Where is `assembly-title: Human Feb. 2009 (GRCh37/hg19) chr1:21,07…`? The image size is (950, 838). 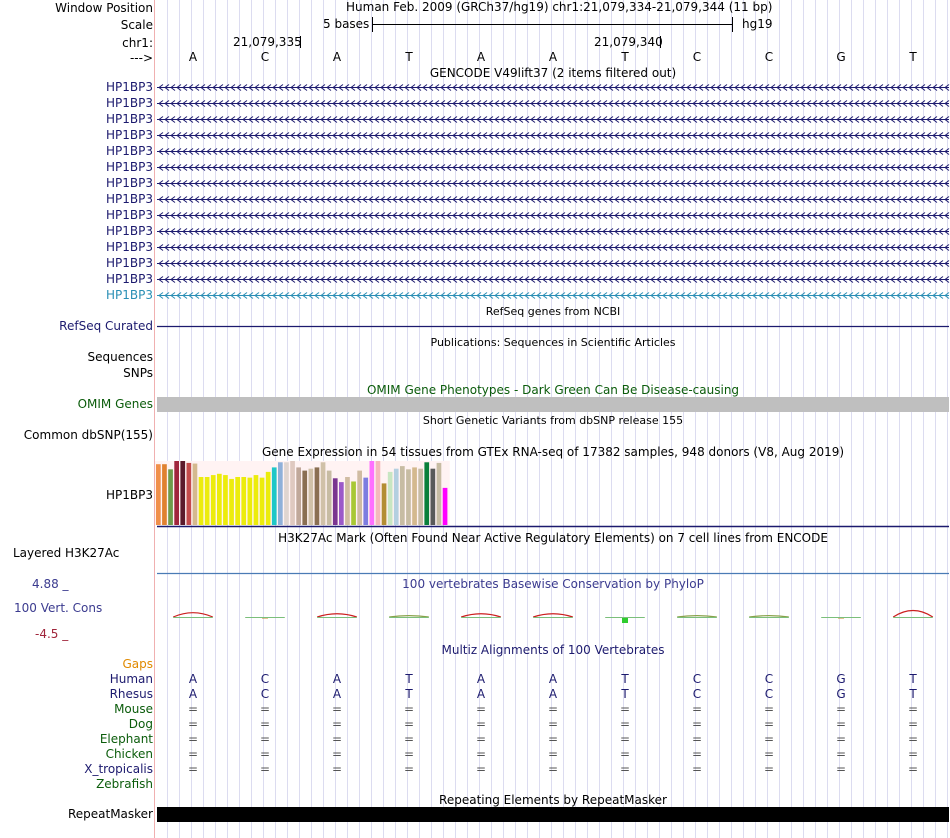
assembly-title: Human Feb. 2009 (GRCh37/hg19) chr1:21,07… is located at coordinates (559, 7).